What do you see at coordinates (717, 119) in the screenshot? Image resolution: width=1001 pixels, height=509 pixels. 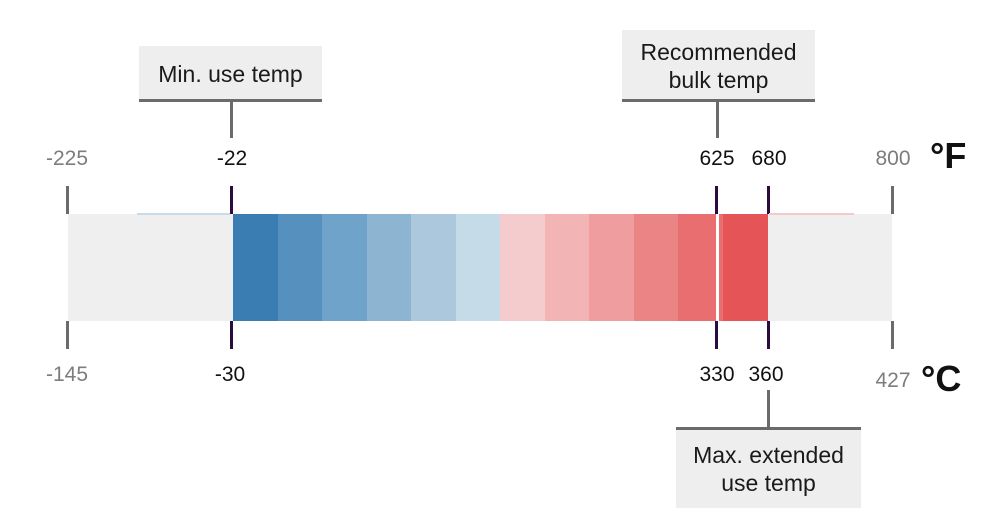 I see `recommended-bulk-temp-leader` at bounding box center [717, 119].